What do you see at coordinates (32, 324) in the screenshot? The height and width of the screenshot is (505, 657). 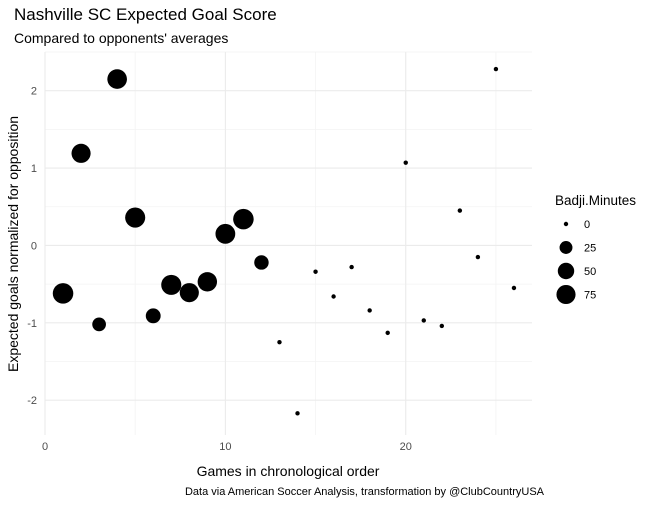 I see `y-tick-label: -1` at bounding box center [32, 324].